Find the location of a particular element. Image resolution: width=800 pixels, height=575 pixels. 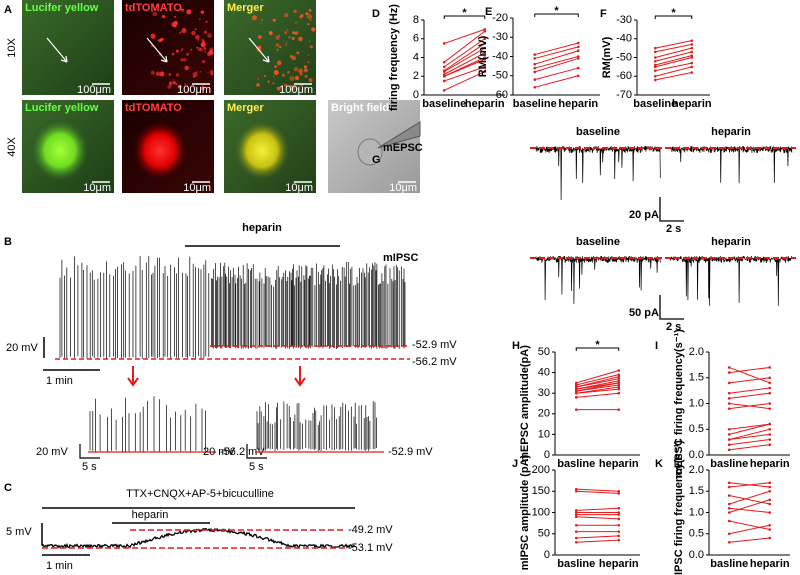

scale-label: 50 pA is located at coordinates (644, 313).